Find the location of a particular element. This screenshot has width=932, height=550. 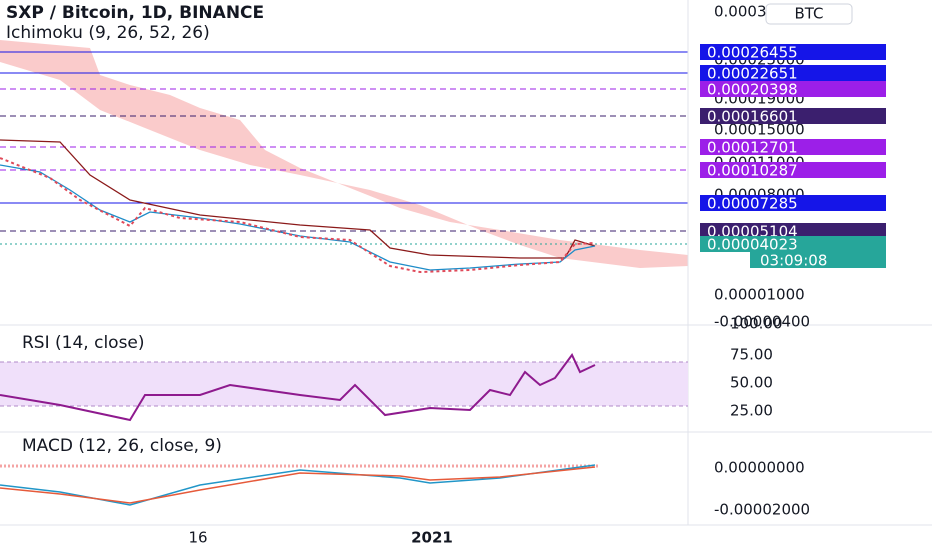

currency-label: BTC is located at coordinates (808, 14).